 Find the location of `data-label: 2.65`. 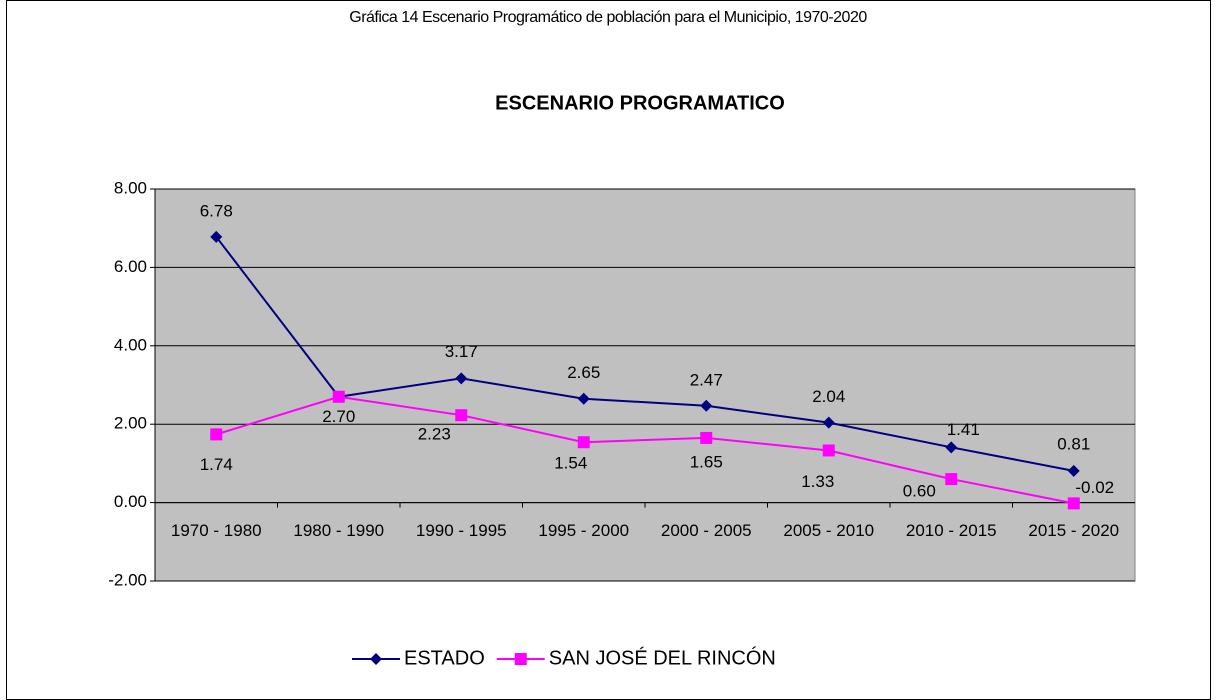

data-label: 2.65 is located at coordinates (583, 372).